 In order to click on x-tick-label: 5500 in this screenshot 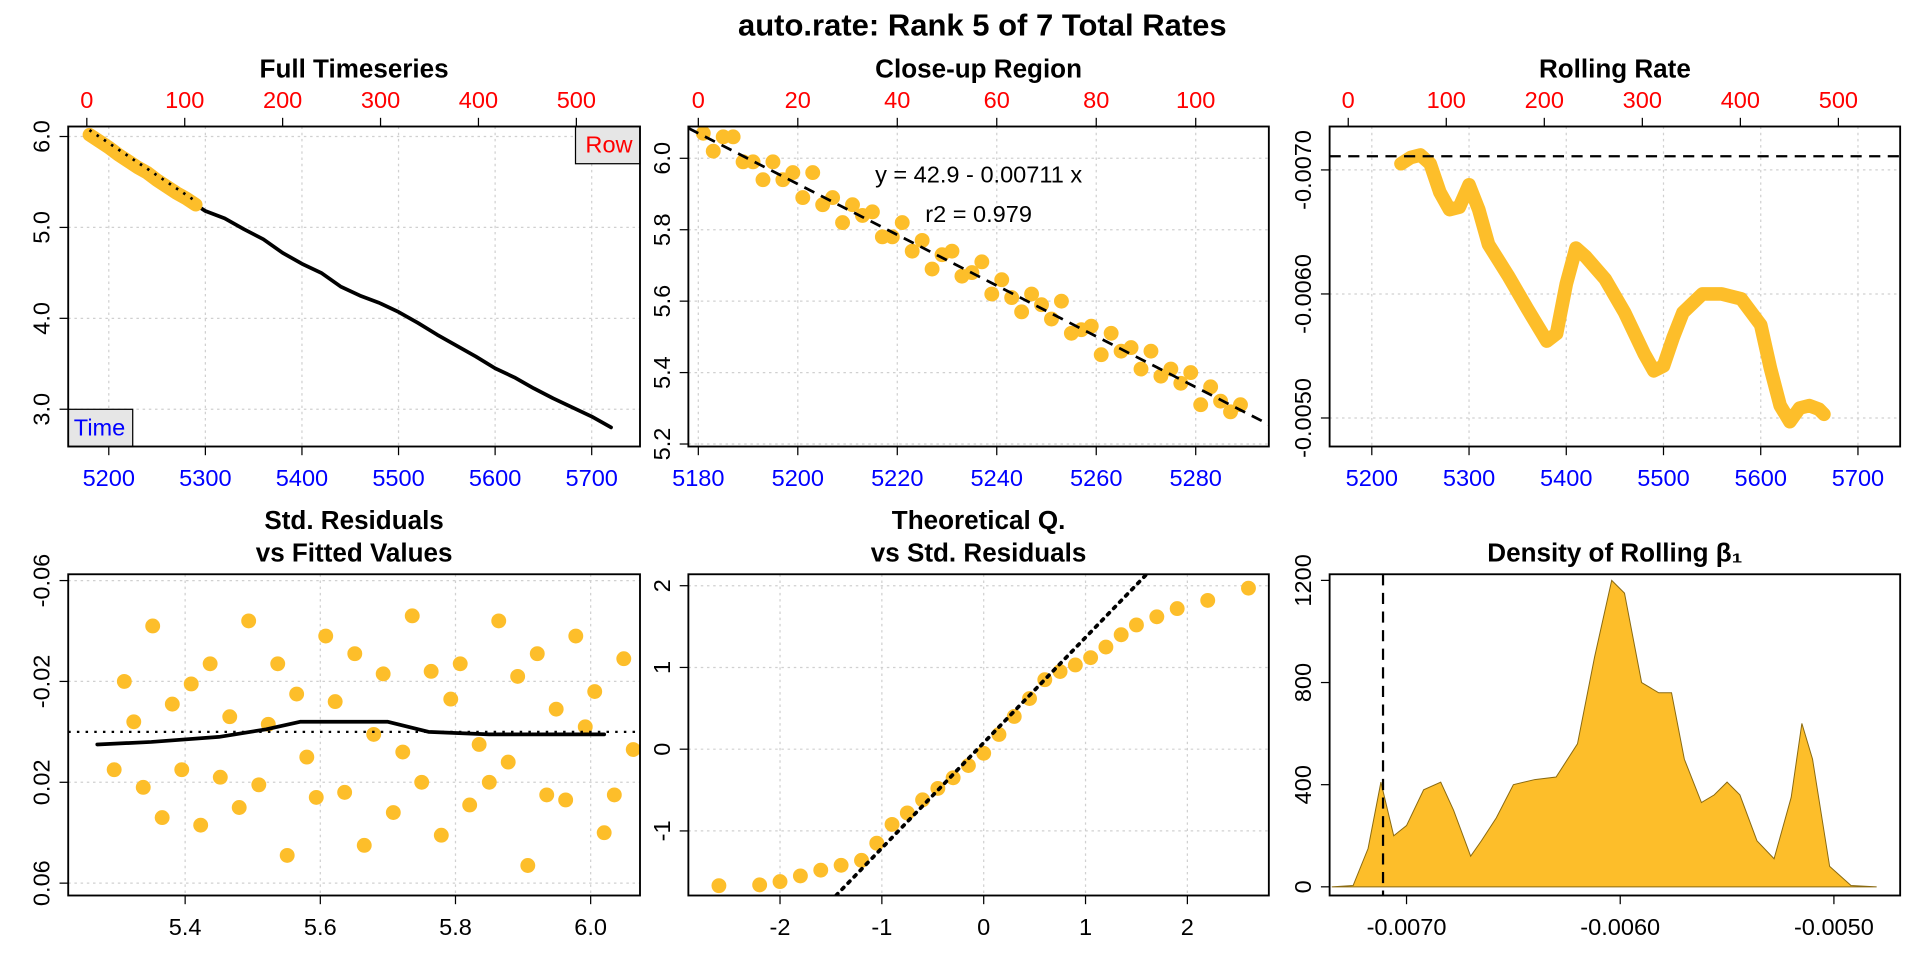, I will do `click(1663, 478)`.